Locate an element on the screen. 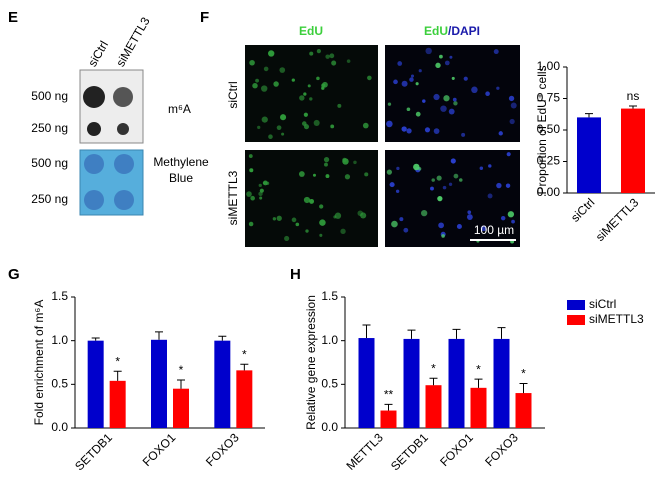 This screenshot has height=483, width=666. significance: ** is located at coordinates (389, 395).